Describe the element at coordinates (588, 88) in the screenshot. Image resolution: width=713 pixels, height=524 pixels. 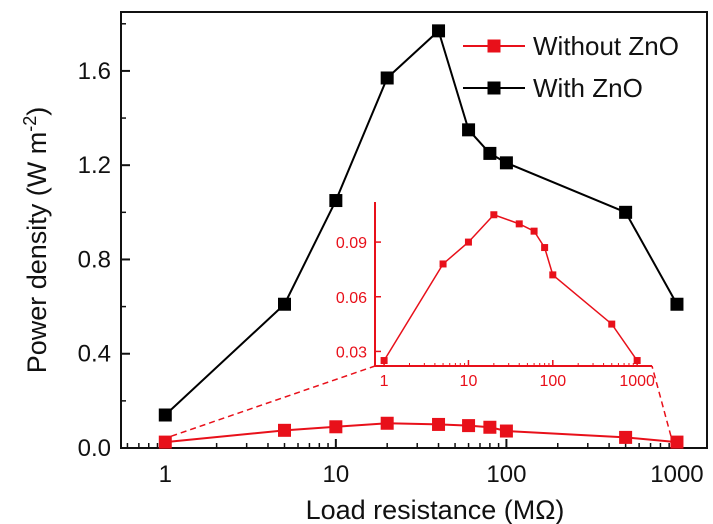
I see `legend-label: With ZnO` at that location.